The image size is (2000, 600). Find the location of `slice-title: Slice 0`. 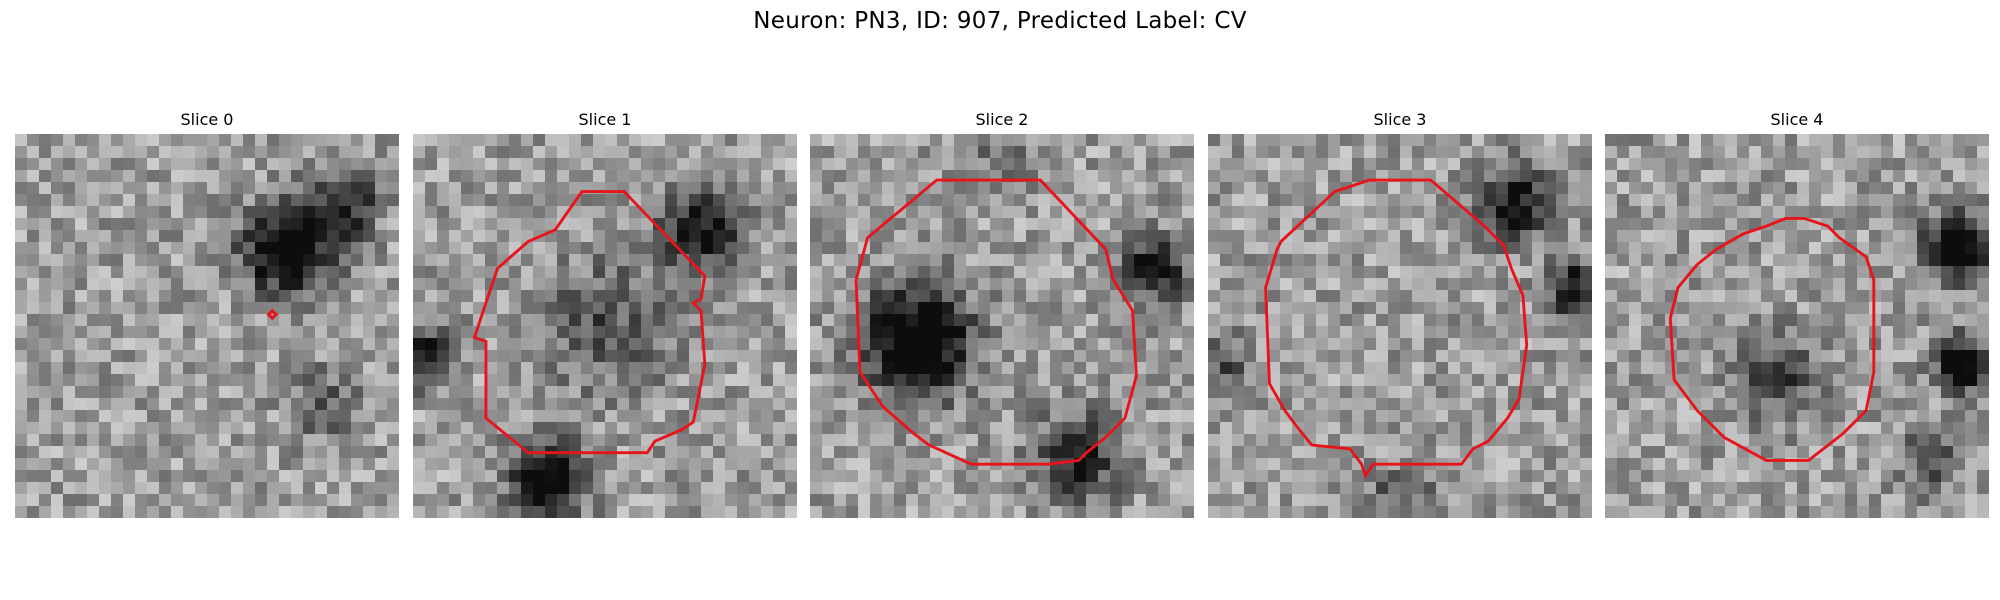

slice-title: Slice 0 is located at coordinates (207, 119).